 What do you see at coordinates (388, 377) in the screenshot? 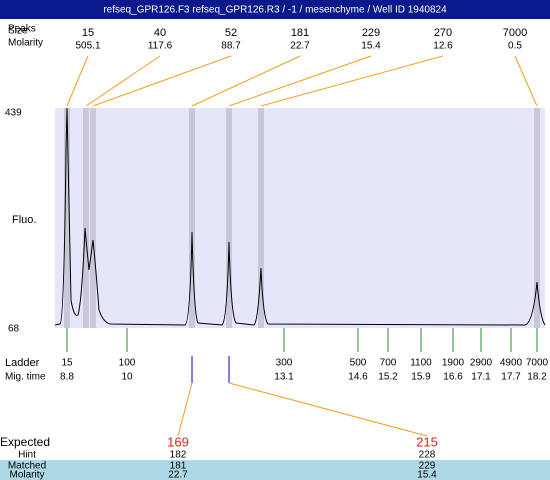
I see `ladder-time: 15.2` at bounding box center [388, 377].